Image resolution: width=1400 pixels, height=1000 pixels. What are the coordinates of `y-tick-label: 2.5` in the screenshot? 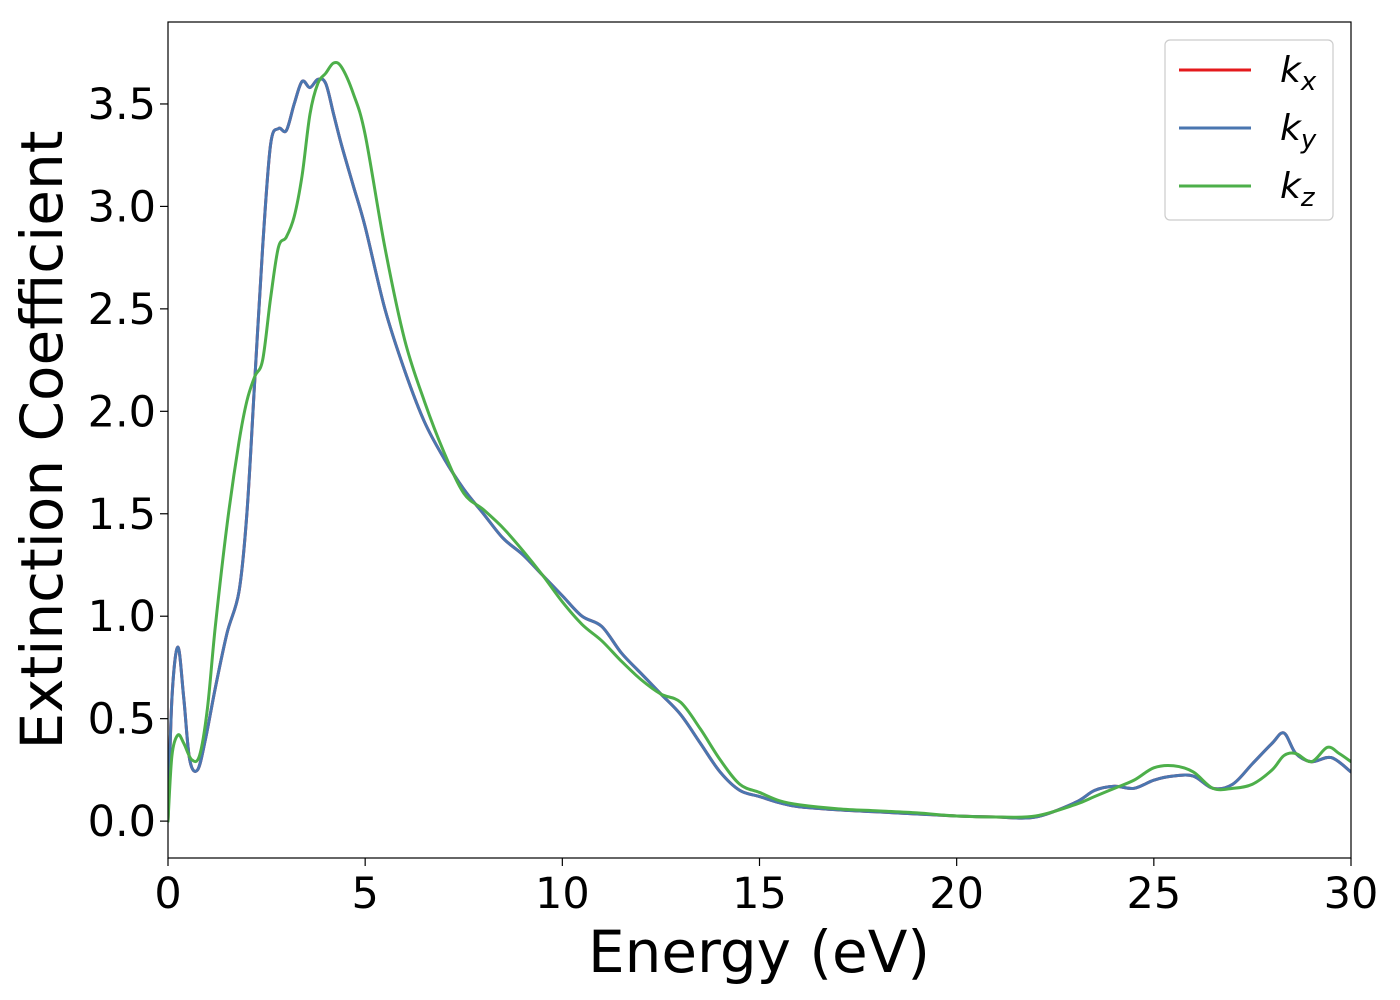 It's located at (122, 310).